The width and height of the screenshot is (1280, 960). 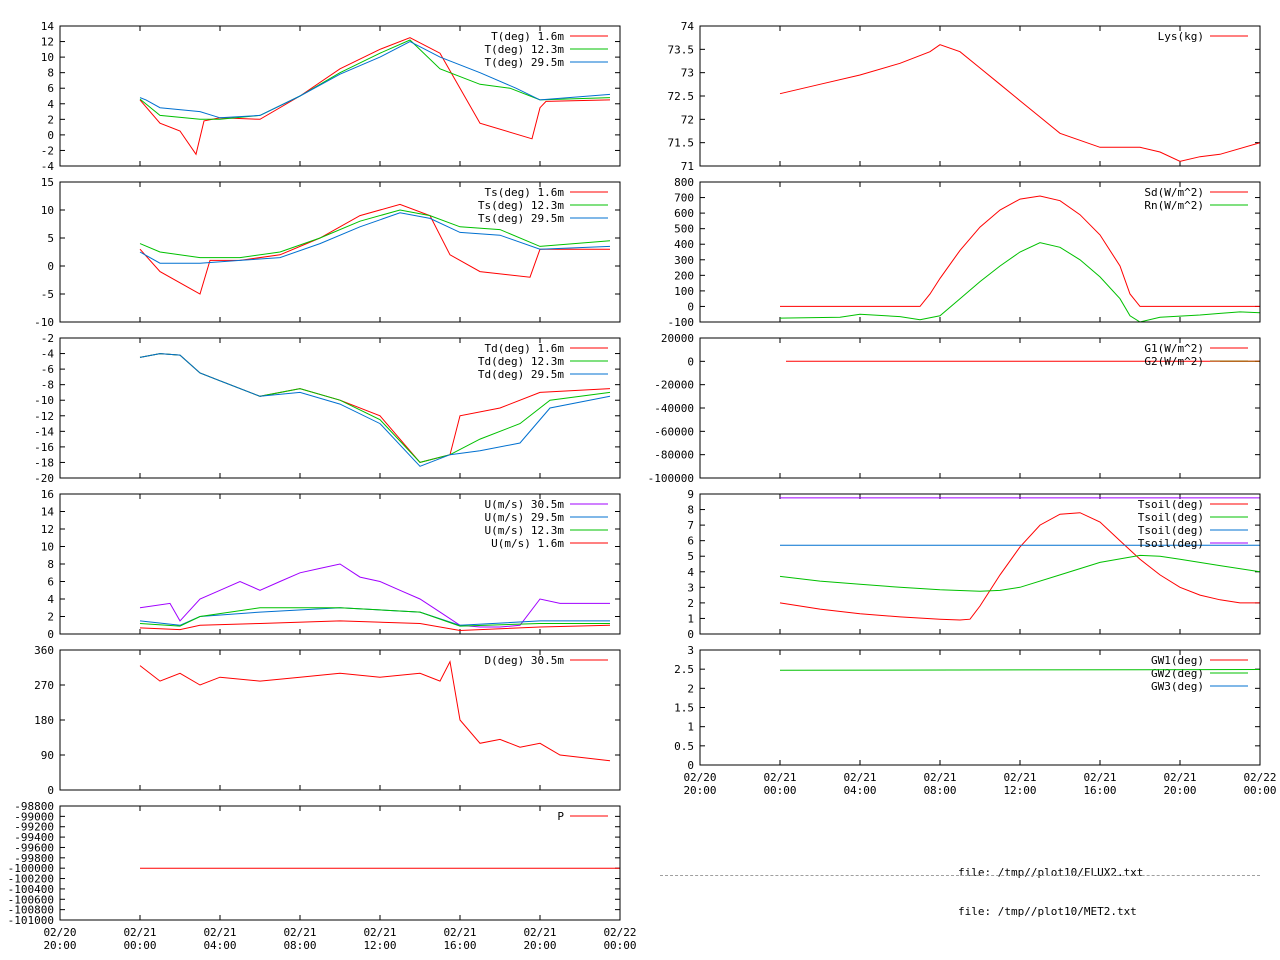 What do you see at coordinates (44, 685) in the screenshot?
I see `y-tick-label: 270` at bounding box center [44, 685].